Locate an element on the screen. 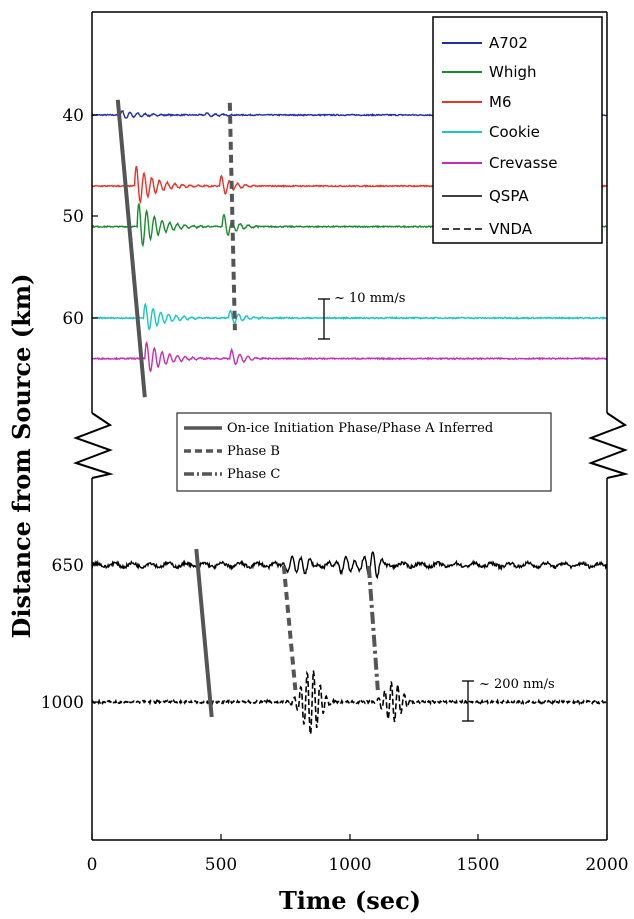 Image resolution: width=634 pixels, height=919 pixels. legend-label: VNDA is located at coordinates (511, 229).